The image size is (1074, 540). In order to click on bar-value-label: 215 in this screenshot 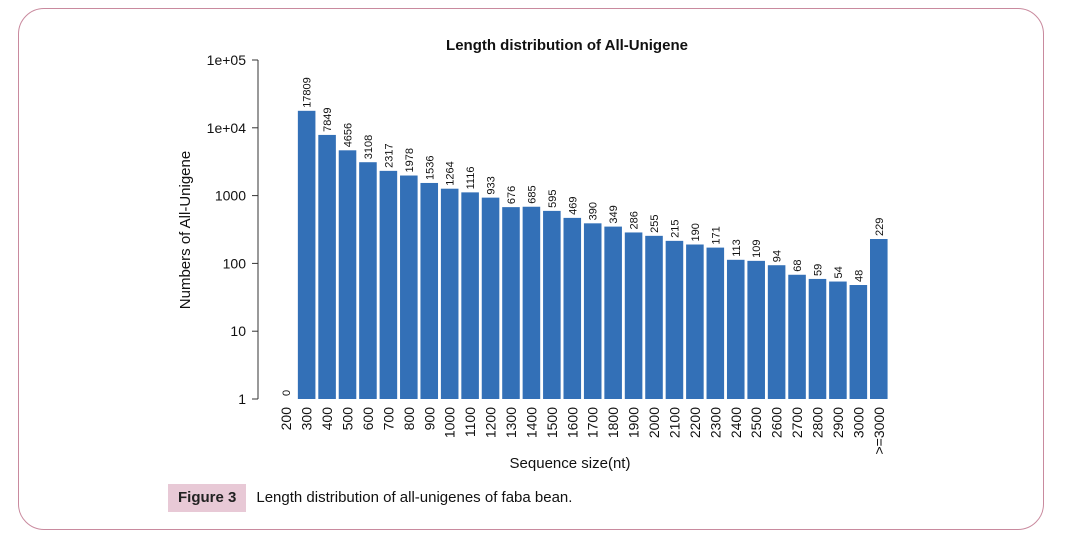, I will do `click(675, 229)`.